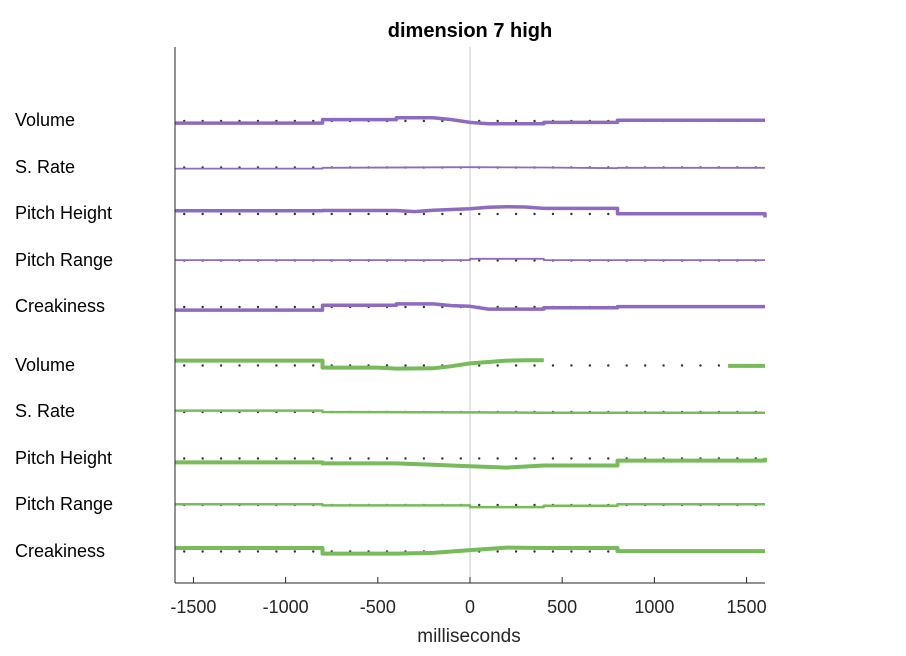 This screenshot has height=656, width=906. I want to click on x-tick-label: -1000, so click(285, 607).